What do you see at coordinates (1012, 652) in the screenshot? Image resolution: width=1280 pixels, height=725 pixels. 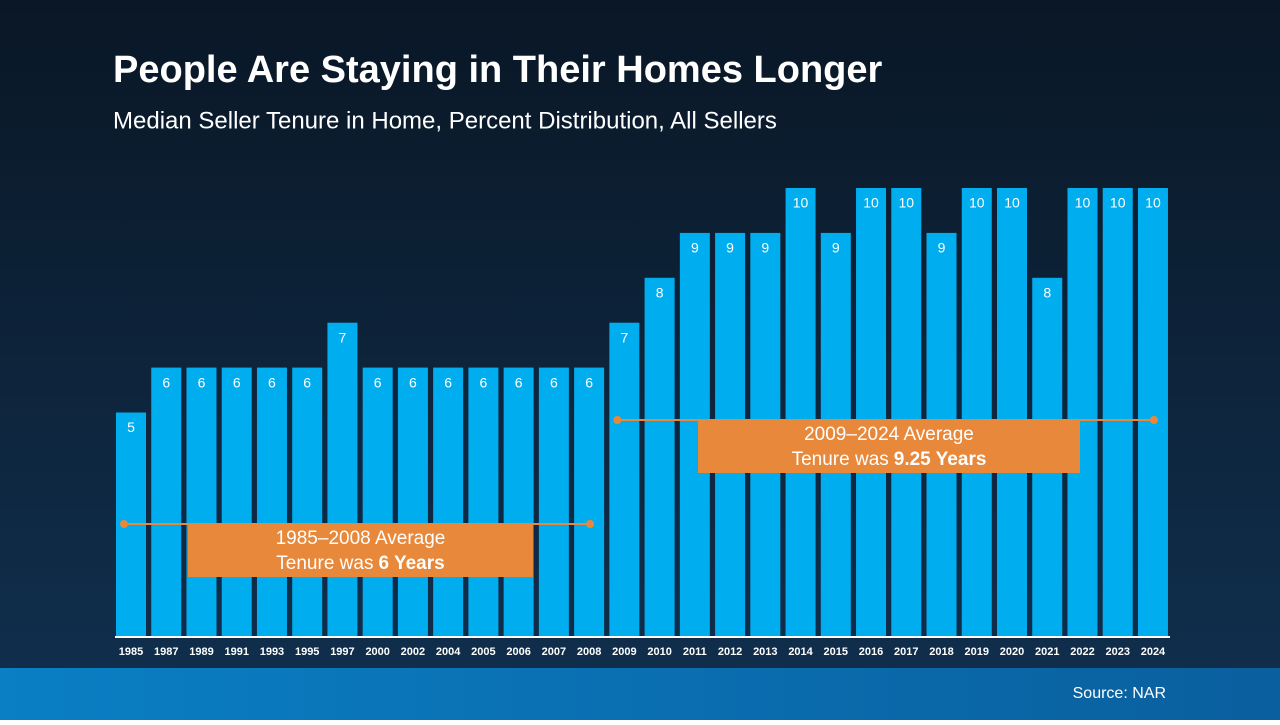 I see `x-tick-label: 2020` at bounding box center [1012, 652].